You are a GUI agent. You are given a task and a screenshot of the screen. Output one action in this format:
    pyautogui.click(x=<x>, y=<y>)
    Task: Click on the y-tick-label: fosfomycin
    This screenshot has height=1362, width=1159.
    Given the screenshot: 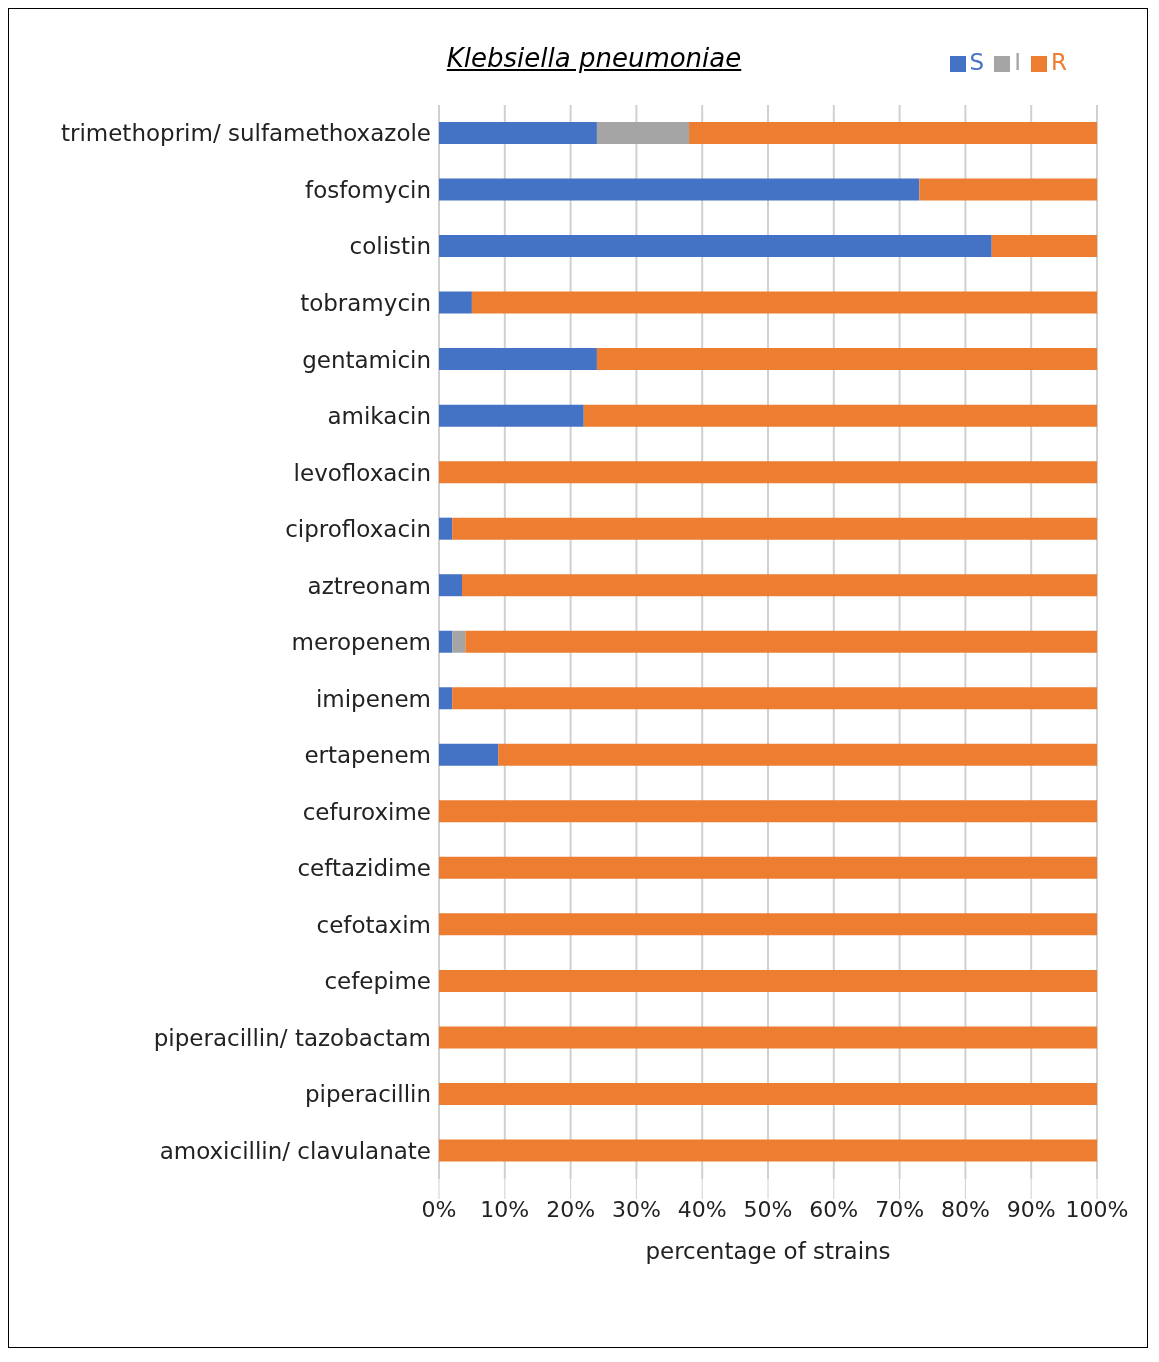 What is the action you would take?
    pyautogui.click(x=368, y=189)
    